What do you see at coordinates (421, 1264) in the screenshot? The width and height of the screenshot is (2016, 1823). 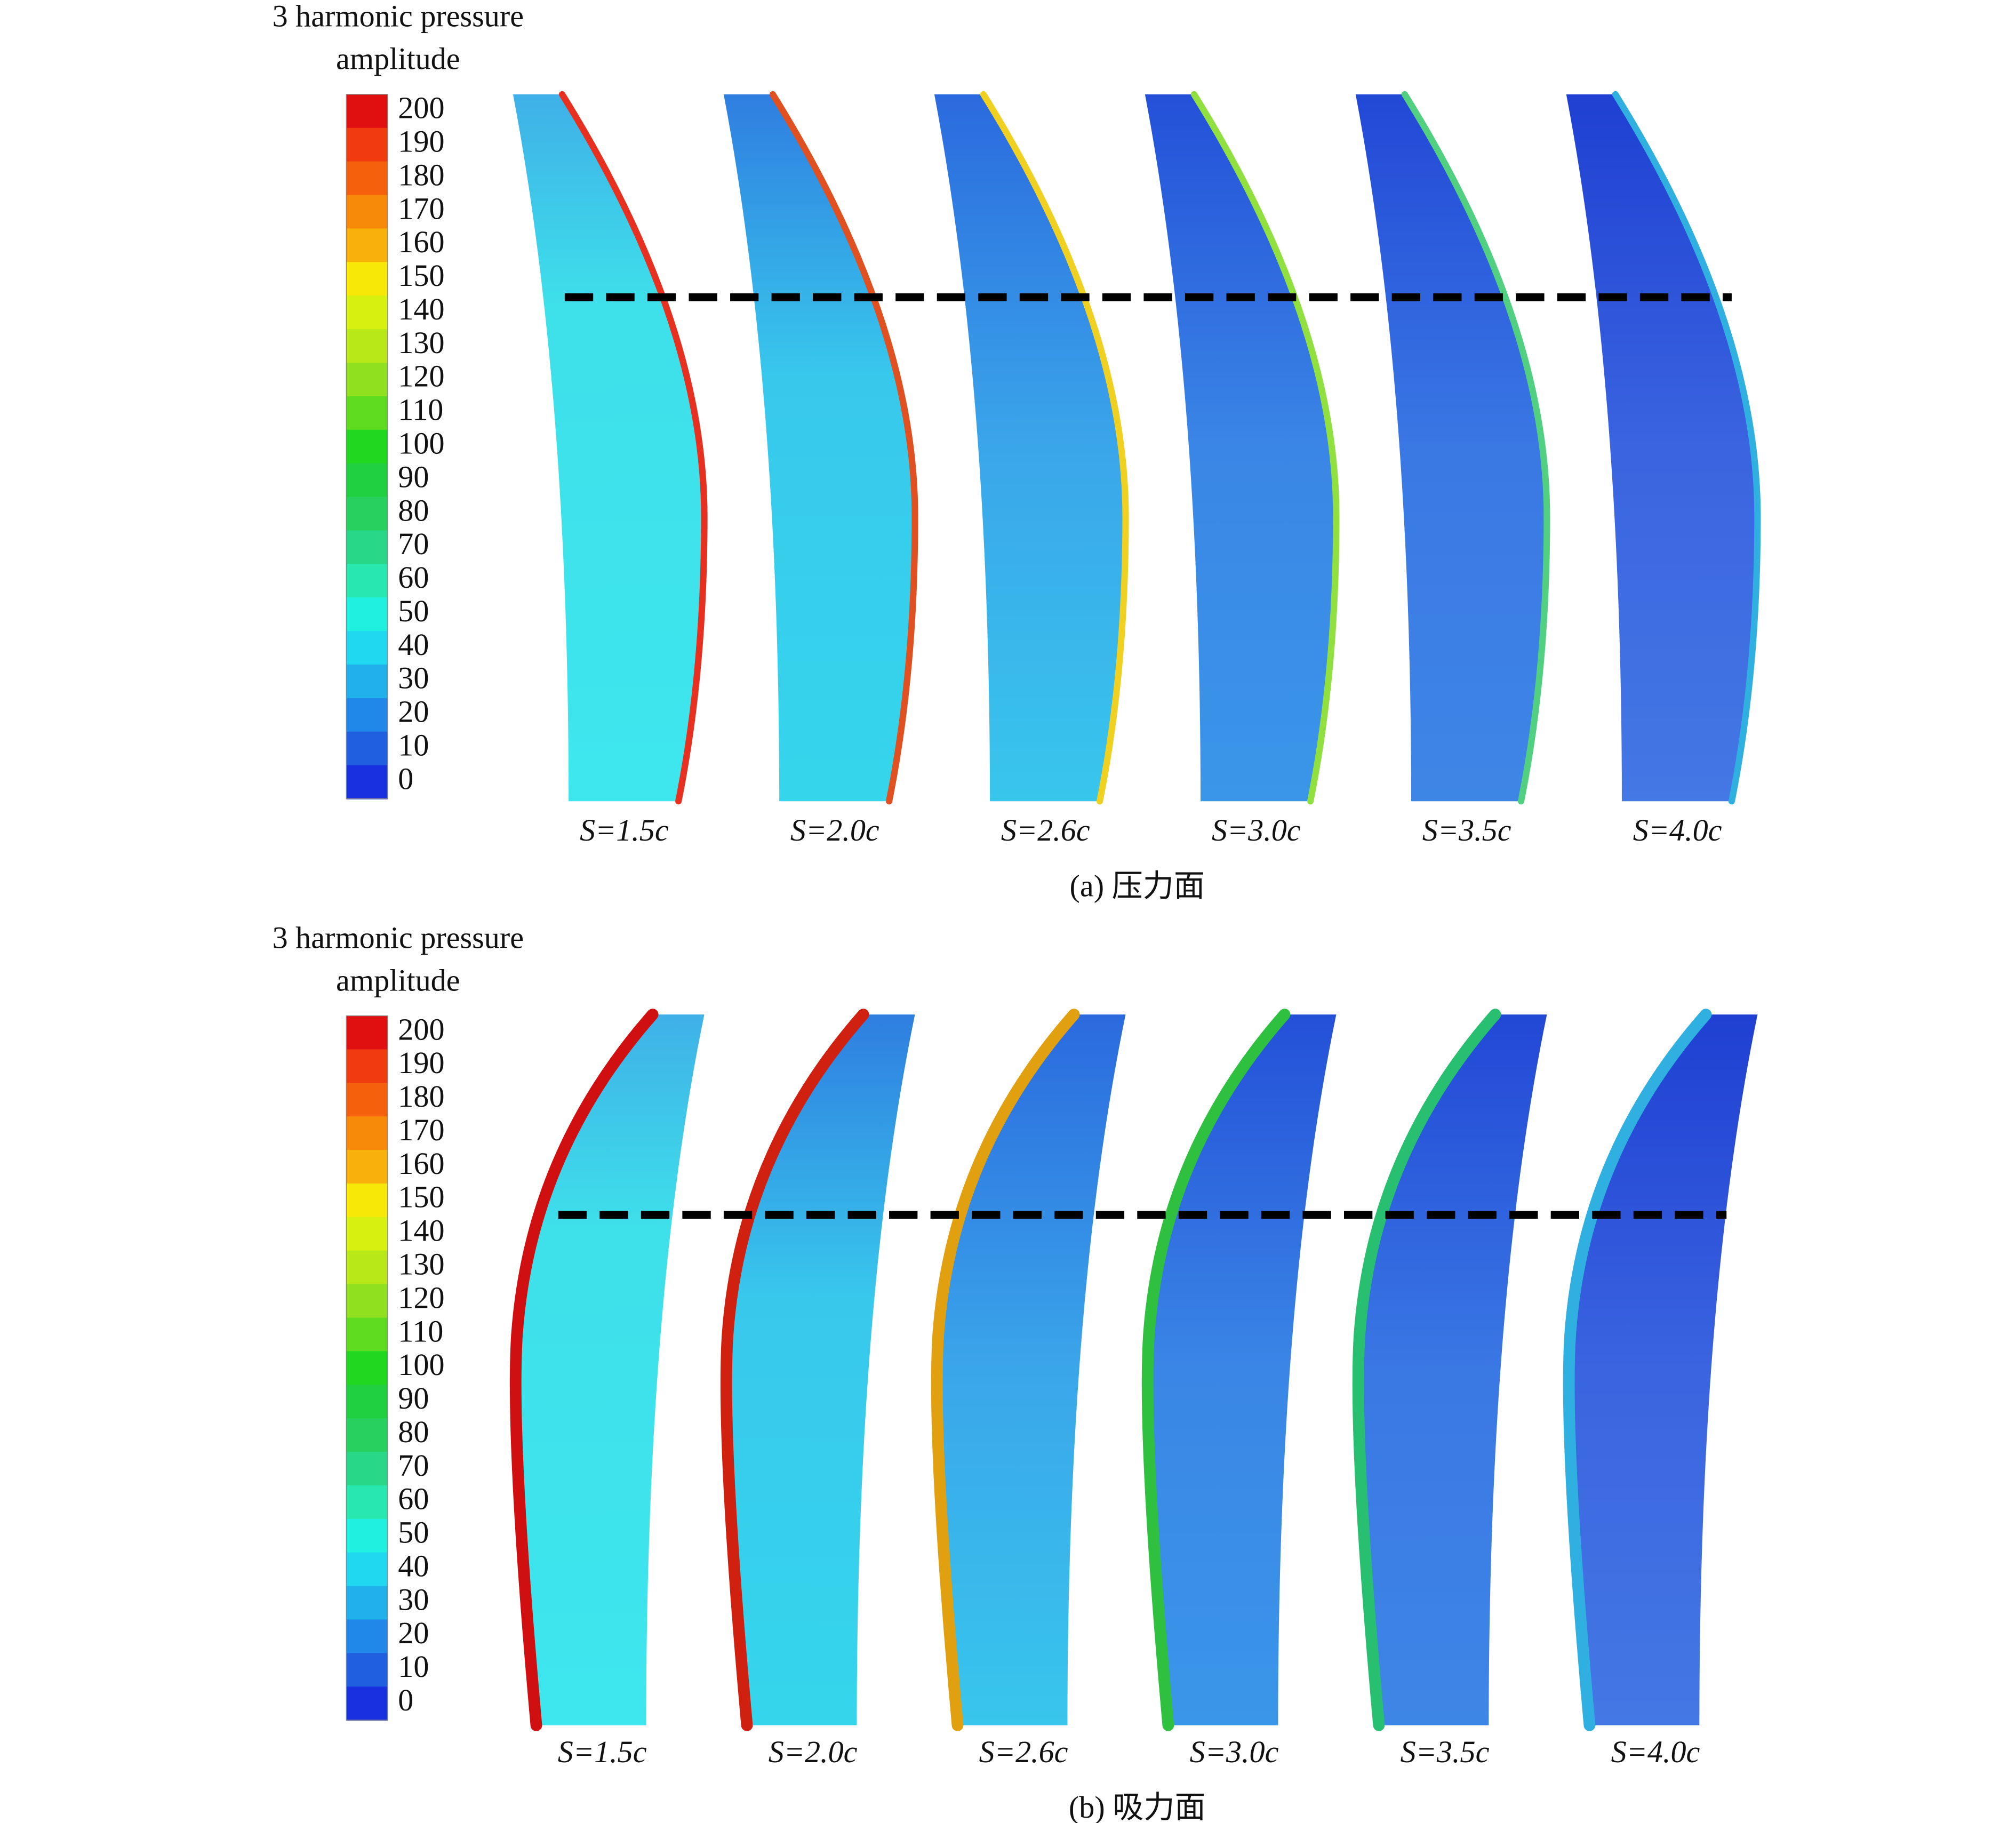 I see `colorbar-tick-label: 130` at bounding box center [421, 1264].